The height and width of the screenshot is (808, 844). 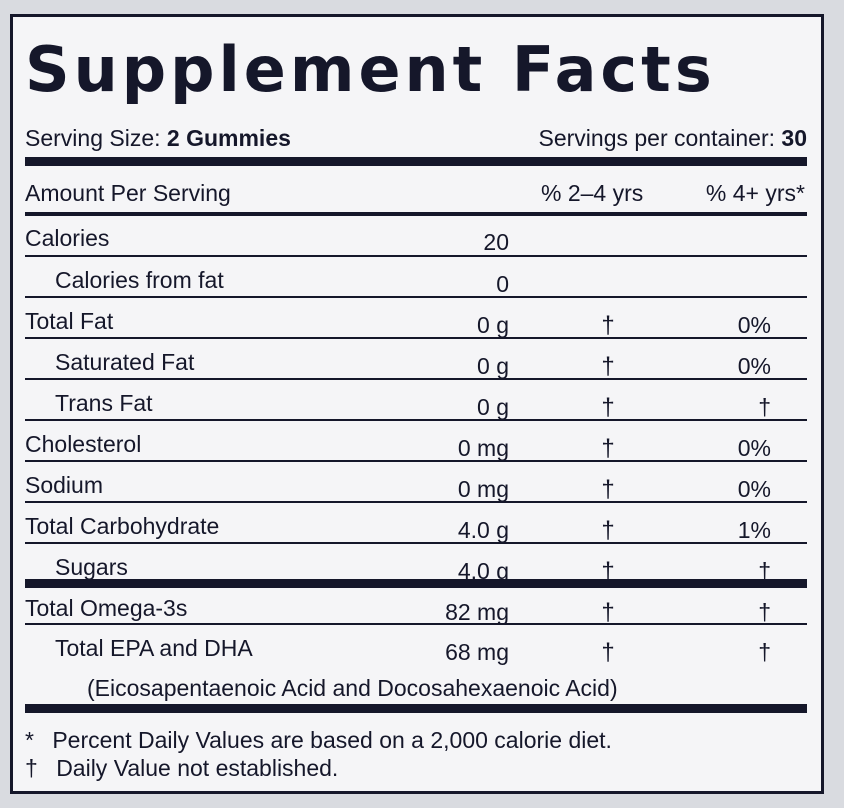 What do you see at coordinates (502, 284) in the screenshot?
I see `nutrient-amount: 0` at bounding box center [502, 284].